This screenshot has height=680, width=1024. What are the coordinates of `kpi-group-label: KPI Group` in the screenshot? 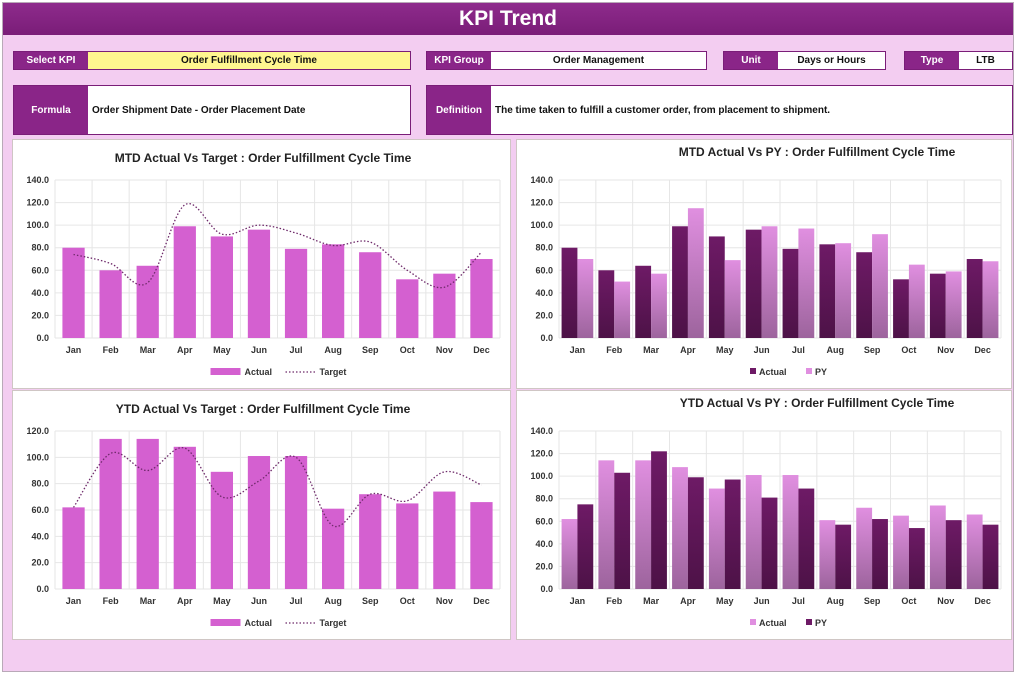 It's located at (459, 60).